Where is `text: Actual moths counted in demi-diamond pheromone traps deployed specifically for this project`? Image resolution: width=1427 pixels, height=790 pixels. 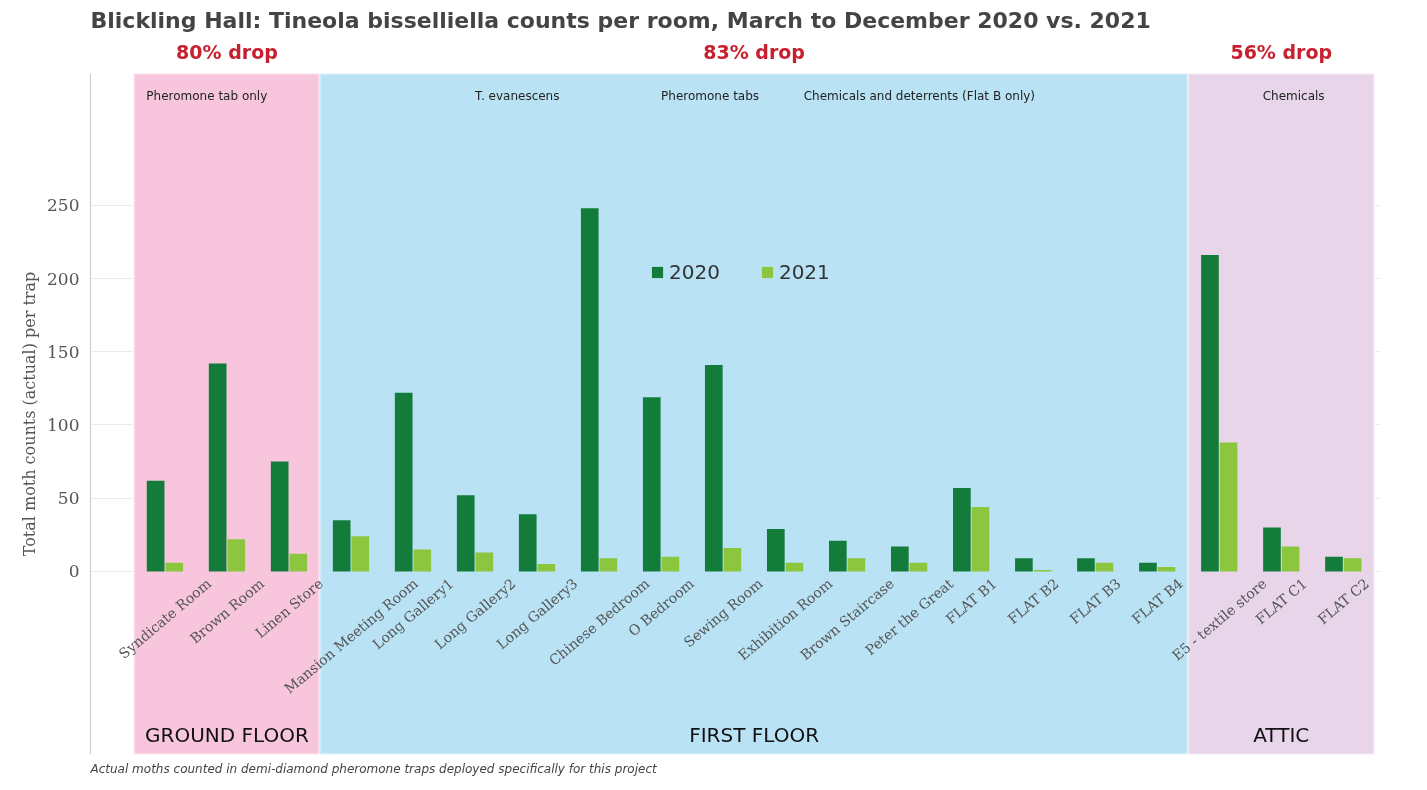
text: Actual moths counted in demi-diamond pheromone traps deployed specifically for this project is located at coordinates (373, 768).